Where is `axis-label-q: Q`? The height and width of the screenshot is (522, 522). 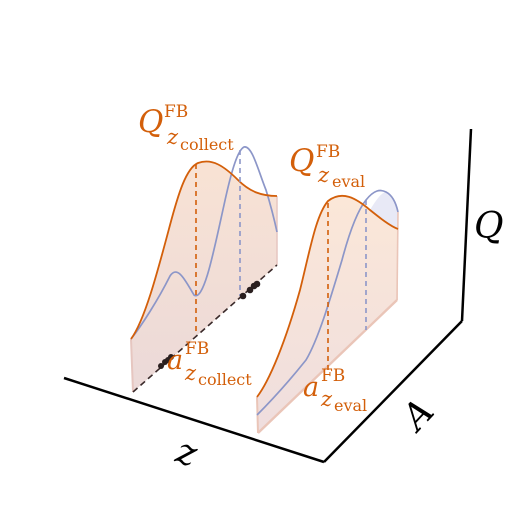
axis-label-q: Q is located at coordinates (489, 226).